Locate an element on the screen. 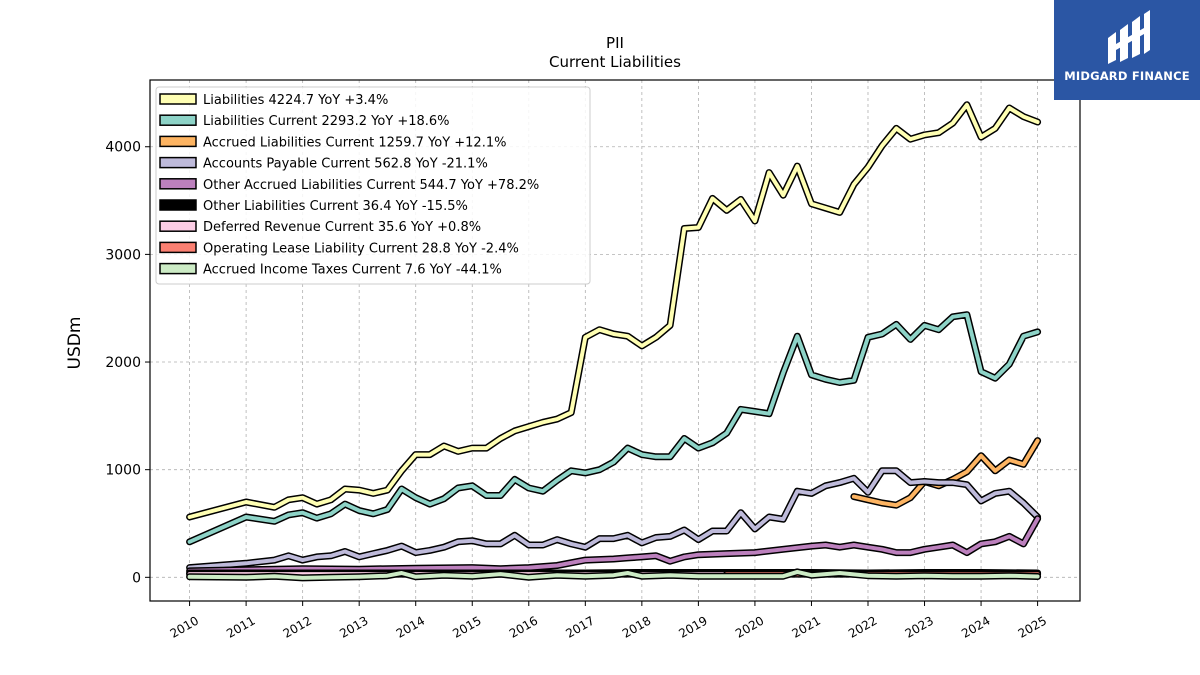  series-outline is located at coordinates (614, 545).